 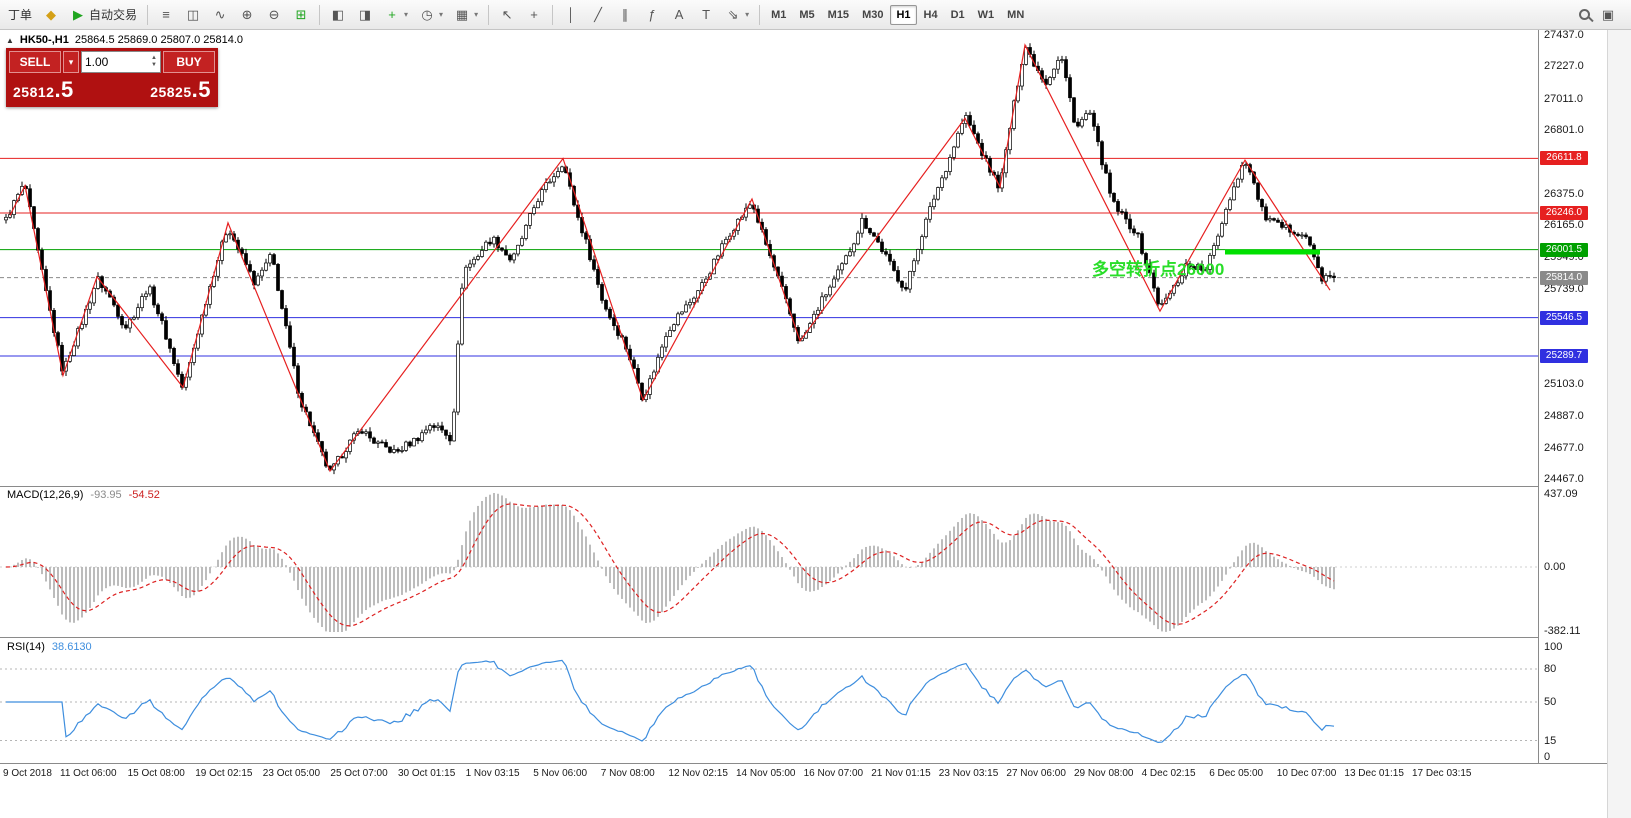 What do you see at coordinates (103, 14) in the screenshot?
I see `autotrade-button: ▶ 自动交易` at bounding box center [103, 14].